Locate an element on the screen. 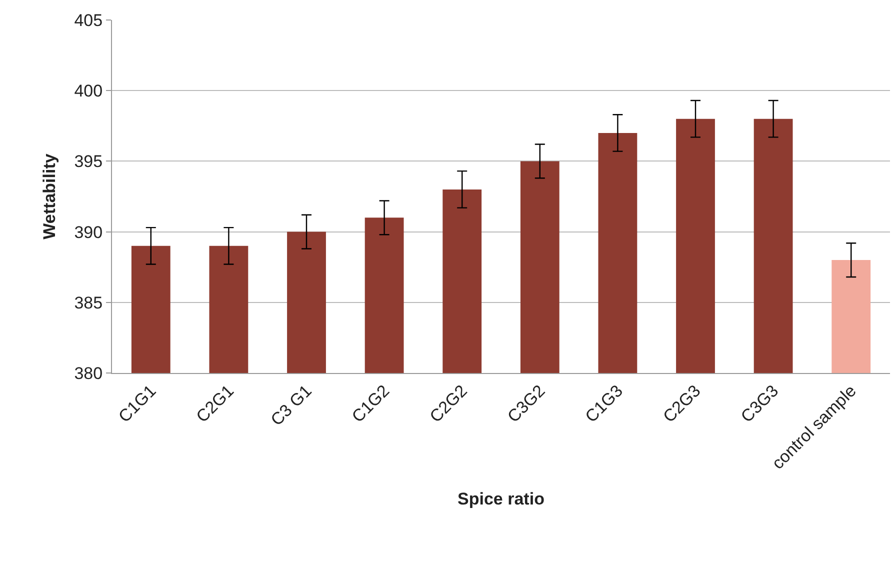  x-axis-title: Spice ratio is located at coordinates (501, 498).